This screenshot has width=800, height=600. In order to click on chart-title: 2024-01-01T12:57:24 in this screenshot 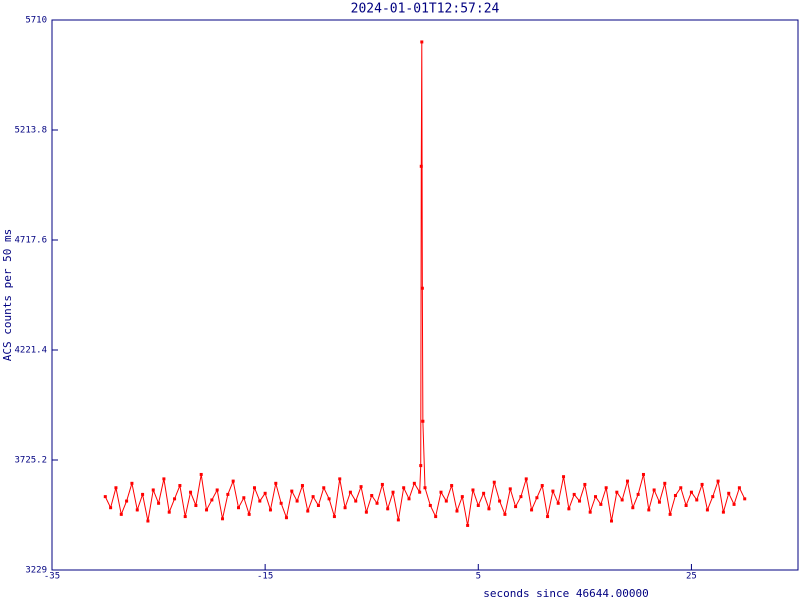, I will do `click(425, 9)`.